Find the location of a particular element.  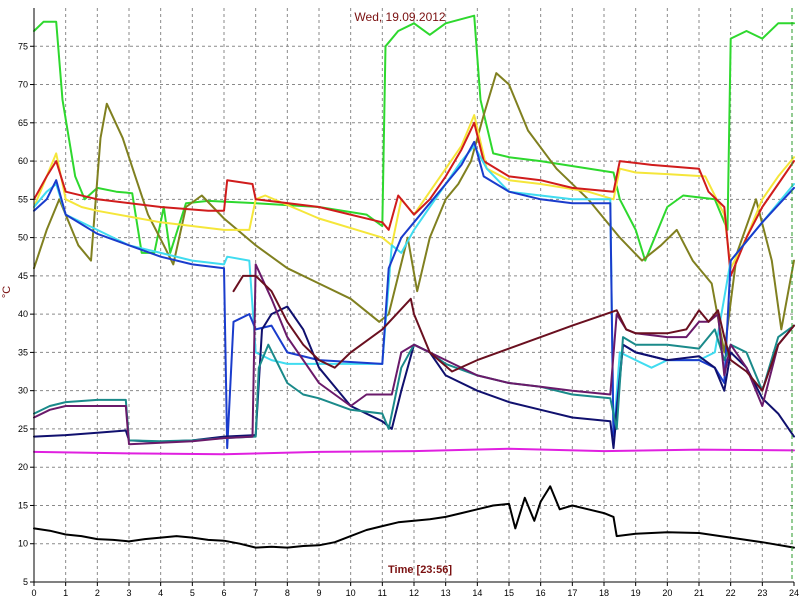

y-tick-label: 45 is located at coordinates (23, 276).